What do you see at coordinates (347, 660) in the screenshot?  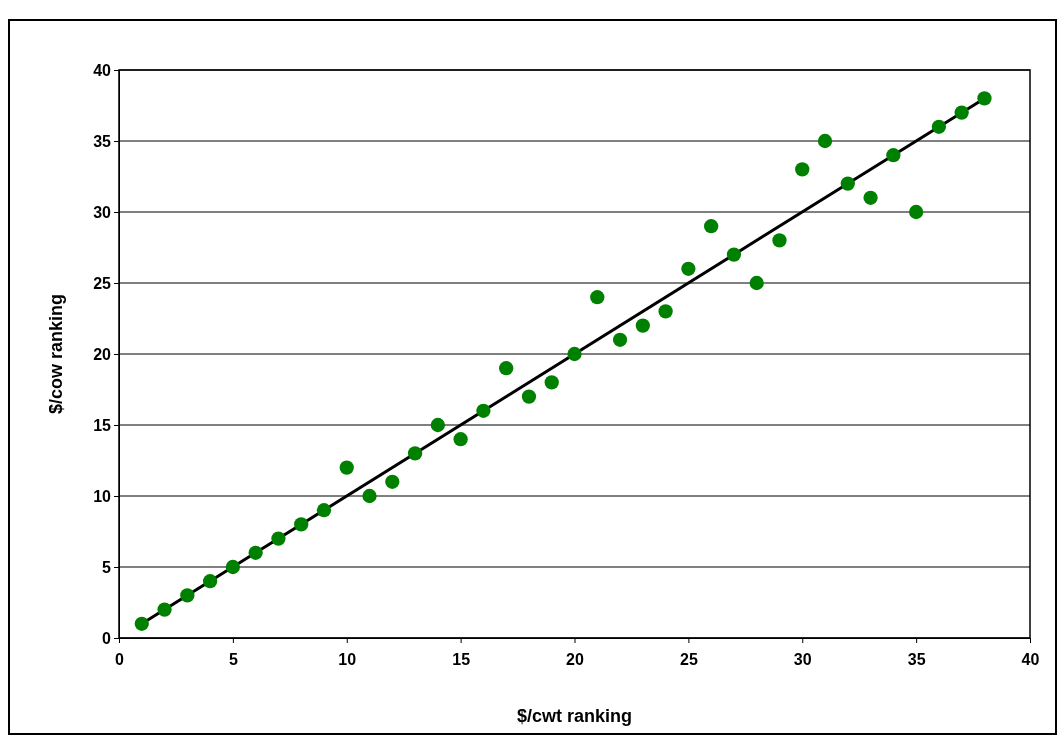 I see `x-tick-label: 10` at bounding box center [347, 660].